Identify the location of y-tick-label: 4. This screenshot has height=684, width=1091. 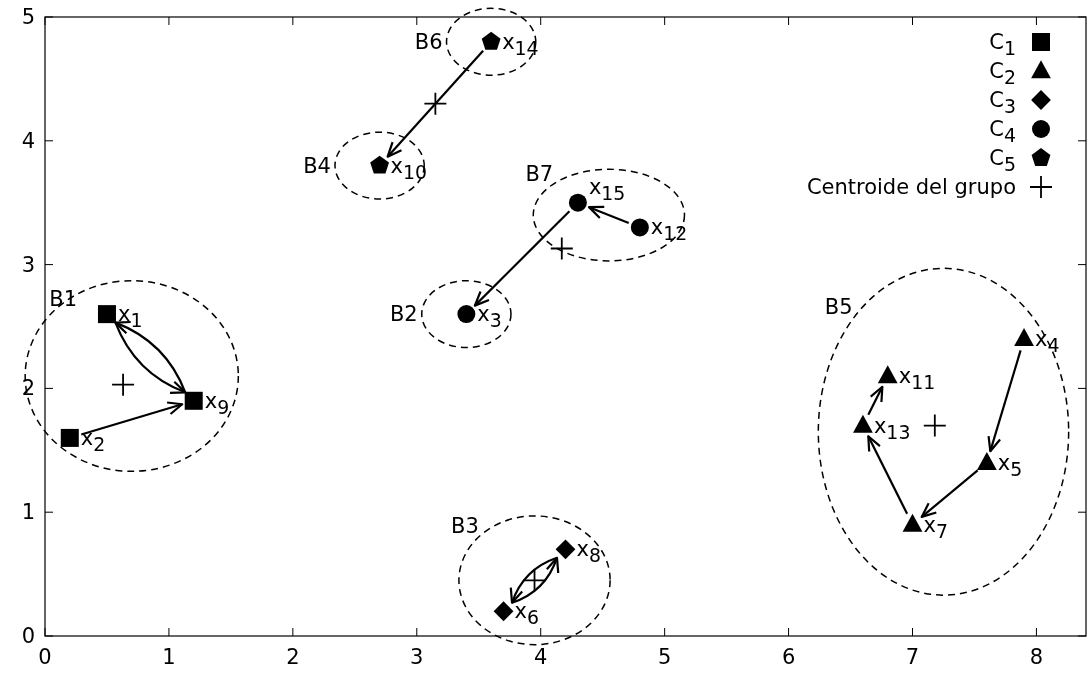
(28, 140).